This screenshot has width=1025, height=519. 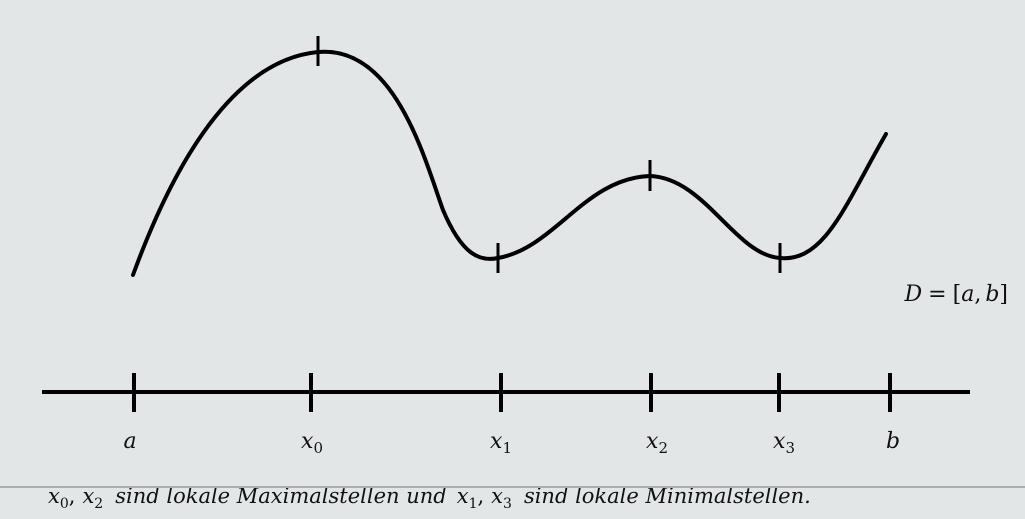 I want to click on tick-label-x1: x1, so click(x=501, y=443).